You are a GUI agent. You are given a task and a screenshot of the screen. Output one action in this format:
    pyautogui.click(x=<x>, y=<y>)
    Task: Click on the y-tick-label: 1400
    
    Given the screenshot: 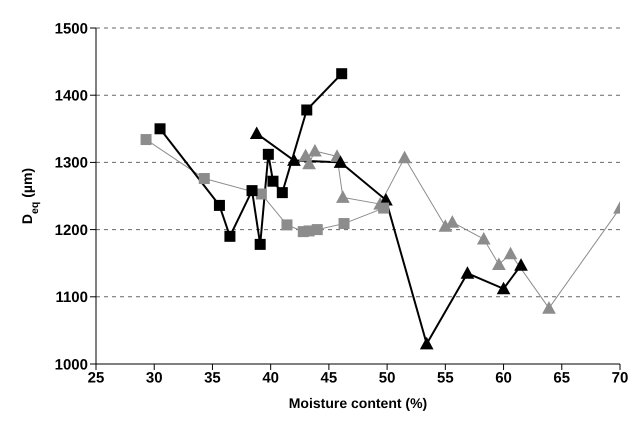 What is the action you would take?
    pyautogui.click(x=71, y=96)
    